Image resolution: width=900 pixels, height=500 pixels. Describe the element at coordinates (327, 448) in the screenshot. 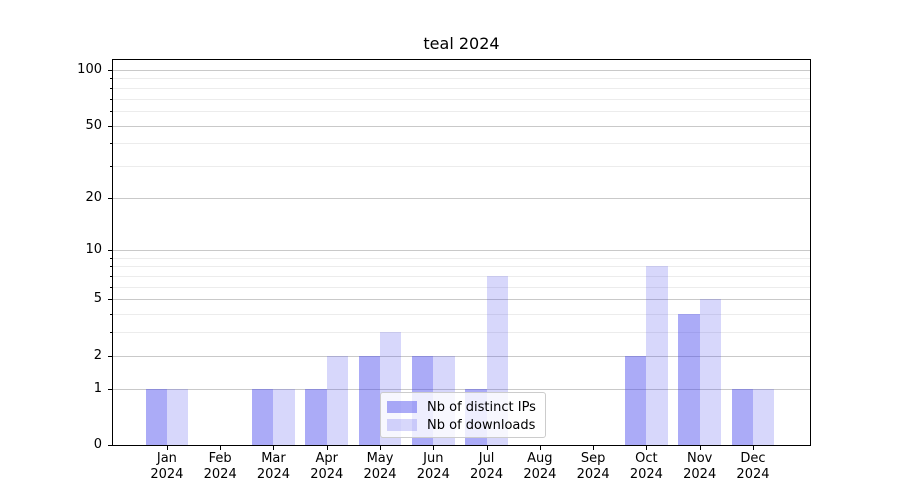

I see `x-tick-apr` at that location.